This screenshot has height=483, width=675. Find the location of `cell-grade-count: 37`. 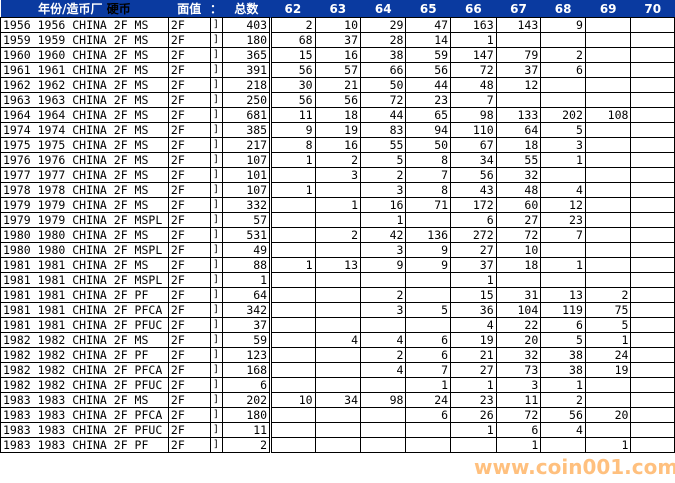

cell-grade-count: 37 is located at coordinates (338, 40).